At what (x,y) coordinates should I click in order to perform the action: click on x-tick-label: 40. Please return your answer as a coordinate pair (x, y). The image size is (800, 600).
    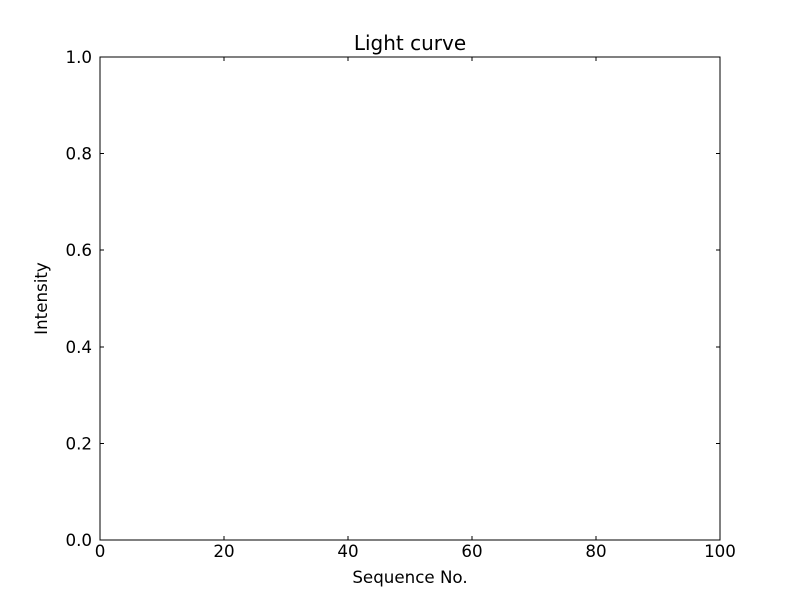
    Looking at the image, I should click on (347, 551).